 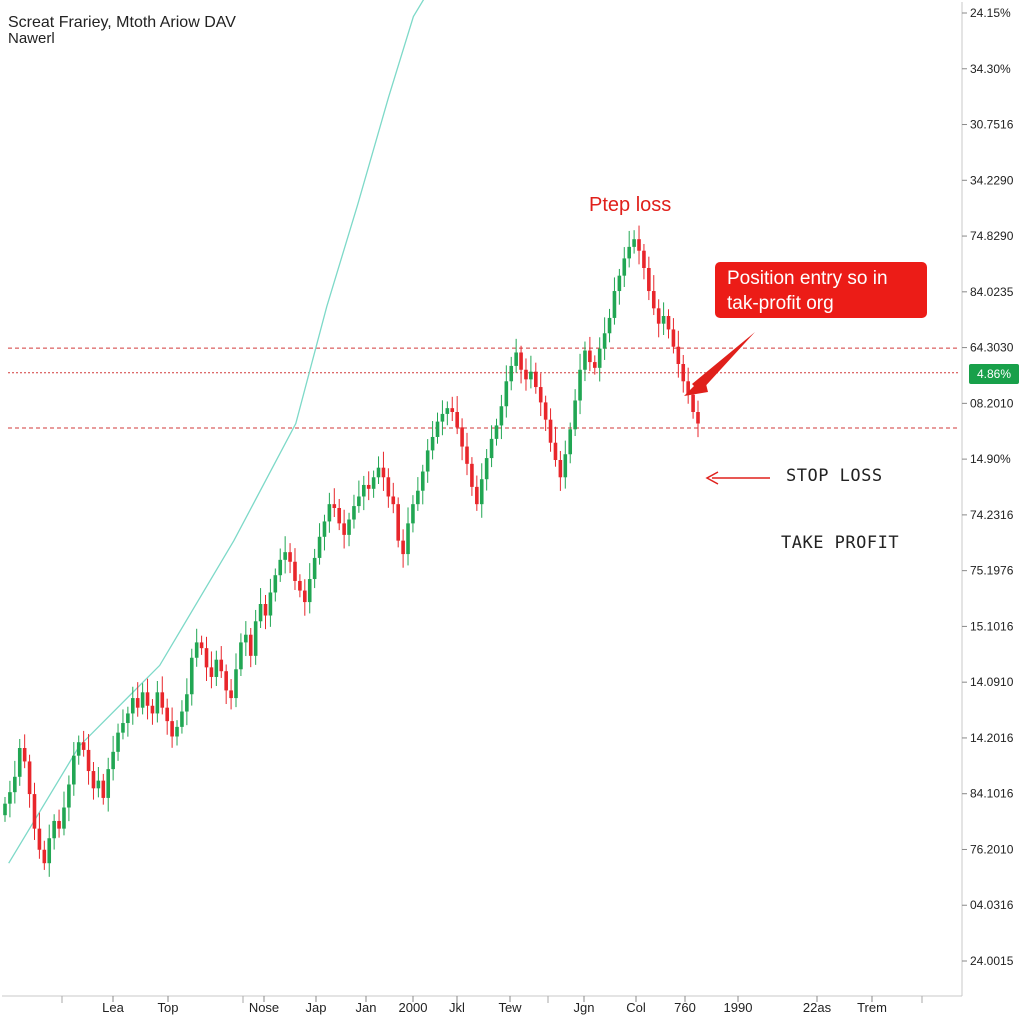 I want to click on y-tick-label: 84.1016, so click(x=992, y=794).